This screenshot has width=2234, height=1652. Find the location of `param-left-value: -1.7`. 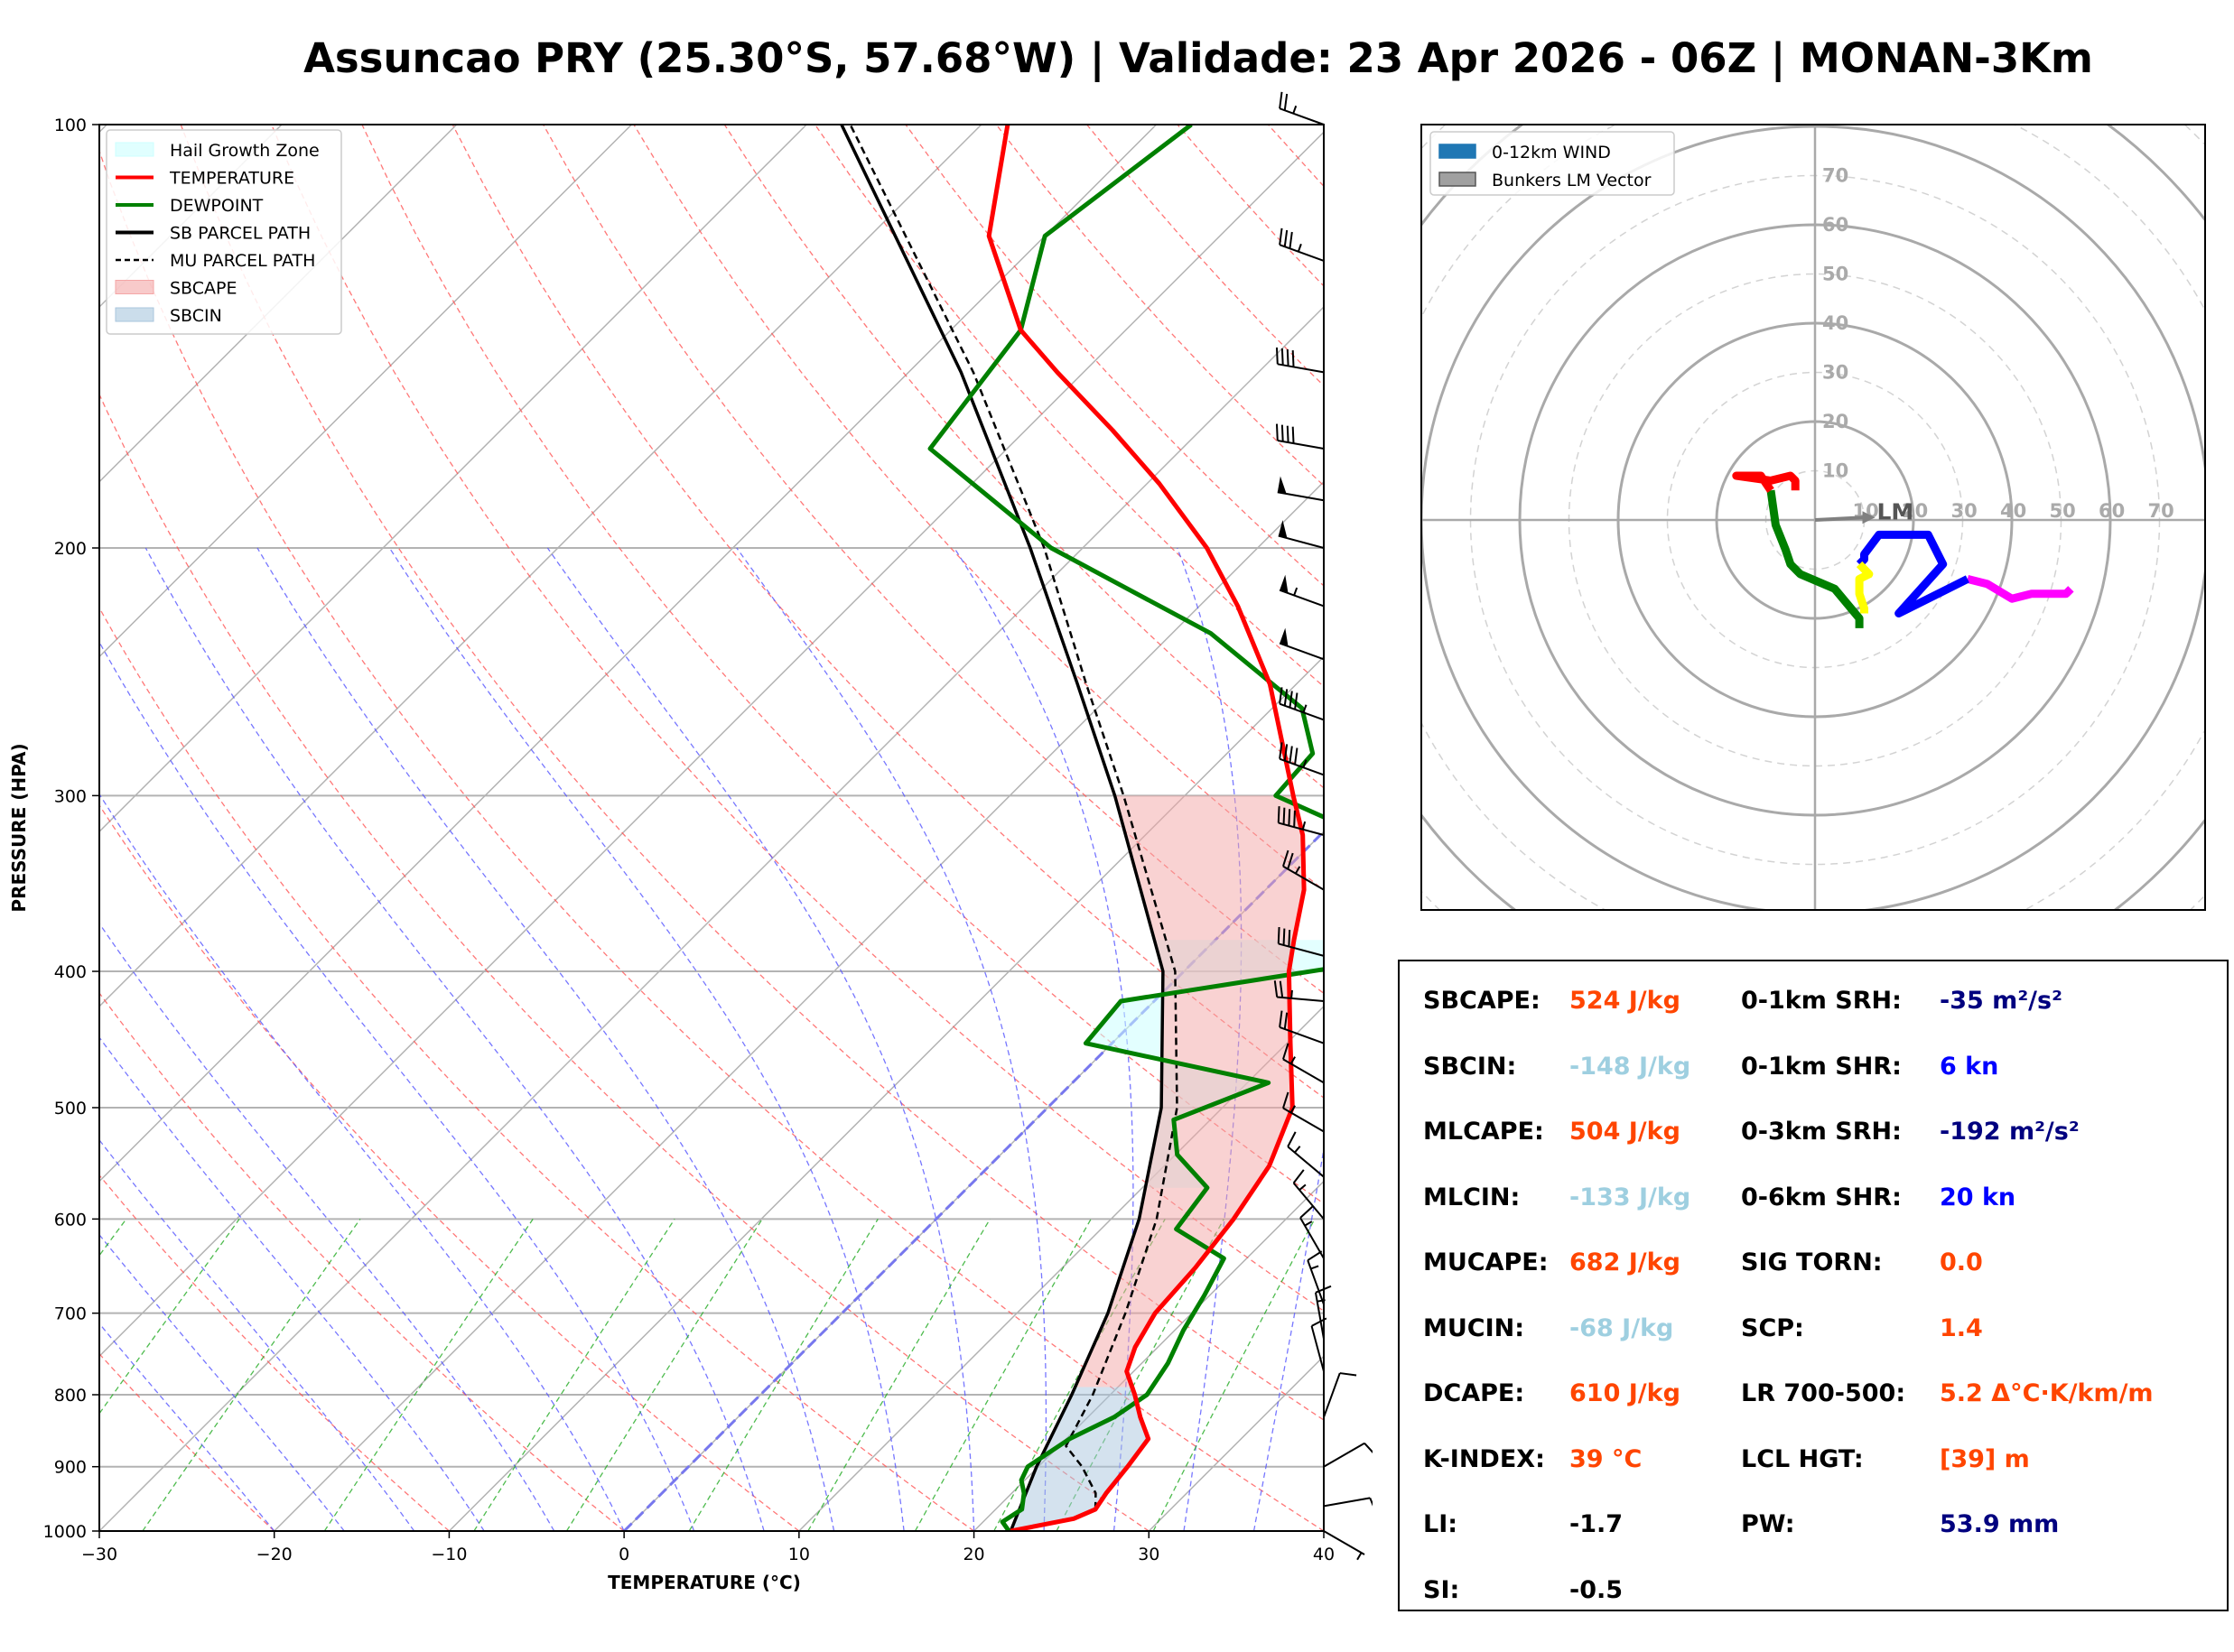

param-left-value: -1.7 is located at coordinates (1597, 1524).